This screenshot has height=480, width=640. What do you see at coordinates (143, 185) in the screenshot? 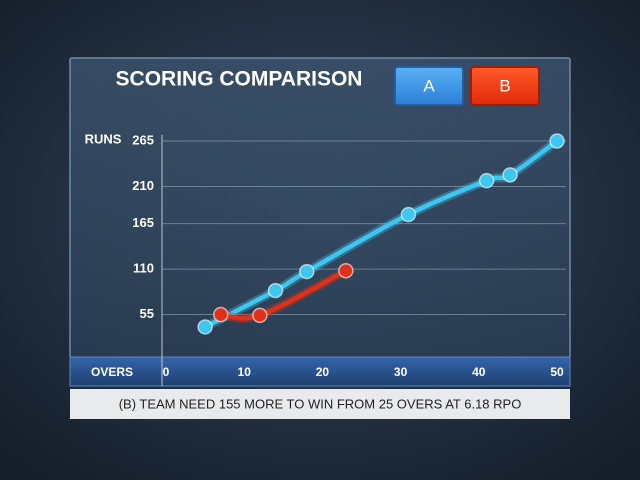
I see `y-tick-label: 210` at bounding box center [143, 185].